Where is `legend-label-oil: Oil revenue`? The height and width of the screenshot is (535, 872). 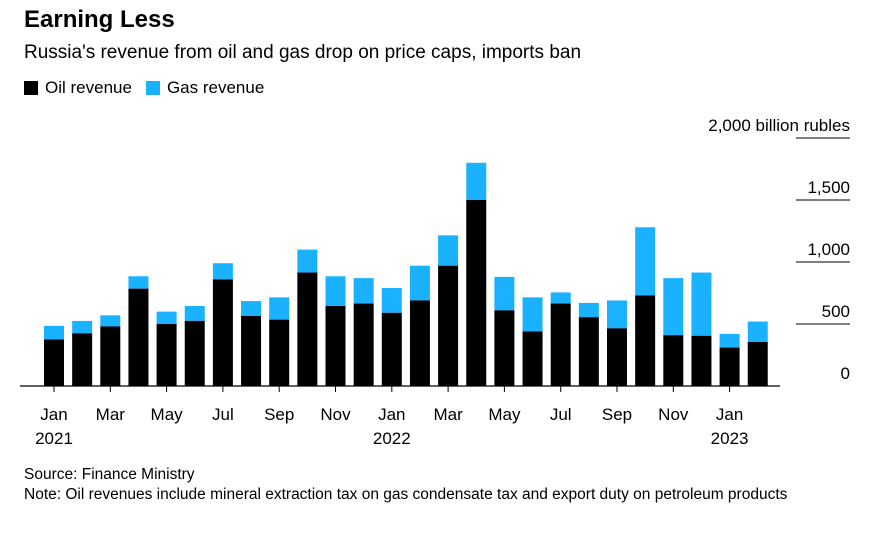
legend-label-oil: Oil revenue is located at coordinates (88, 87).